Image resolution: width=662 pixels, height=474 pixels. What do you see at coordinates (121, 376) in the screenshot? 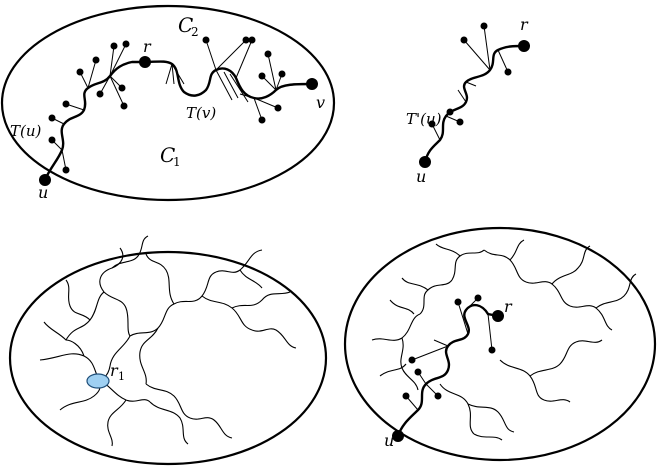
I see `label-r1-sub: 1` at bounding box center [121, 376].